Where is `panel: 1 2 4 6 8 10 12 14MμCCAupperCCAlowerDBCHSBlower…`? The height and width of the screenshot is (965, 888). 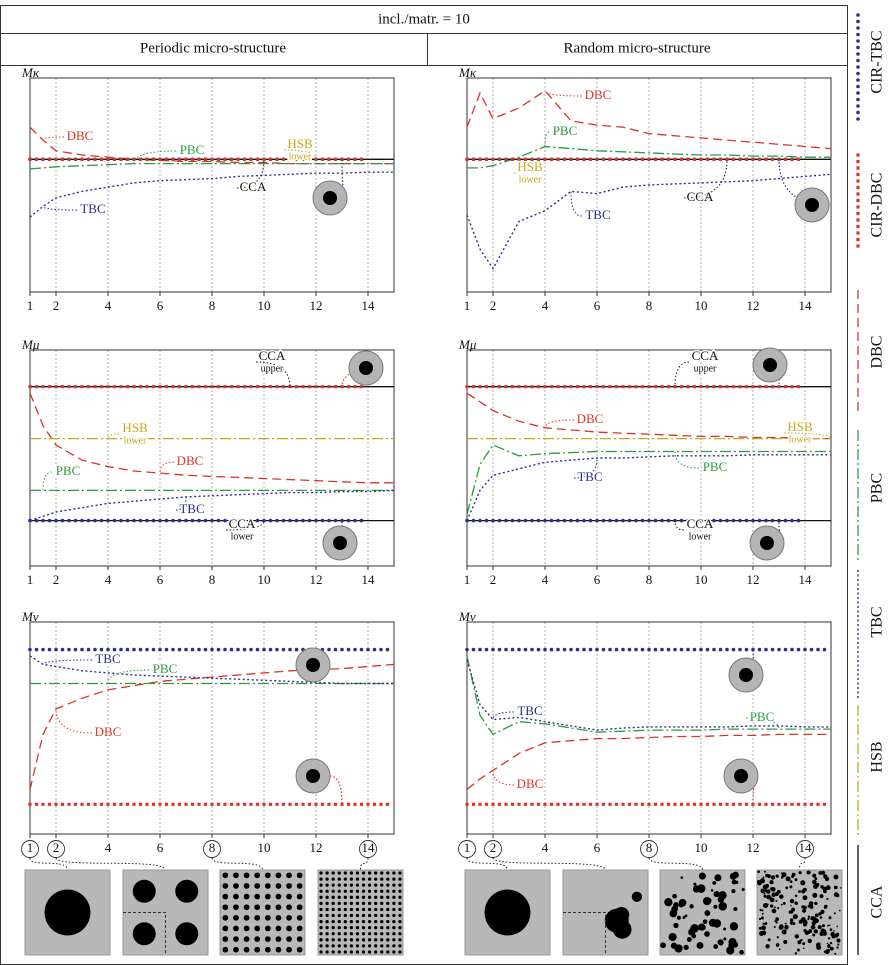
panel: 1 2 4 6 8 10 12 14MμCCAupperCCAlowerDBCHSBlower… is located at coordinates (645, 462).